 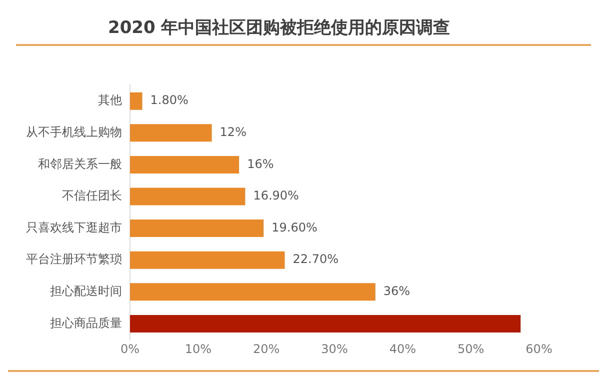 What do you see at coordinates (402, 349) in the screenshot?
I see `x-tick-label: 40%` at bounding box center [402, 349].